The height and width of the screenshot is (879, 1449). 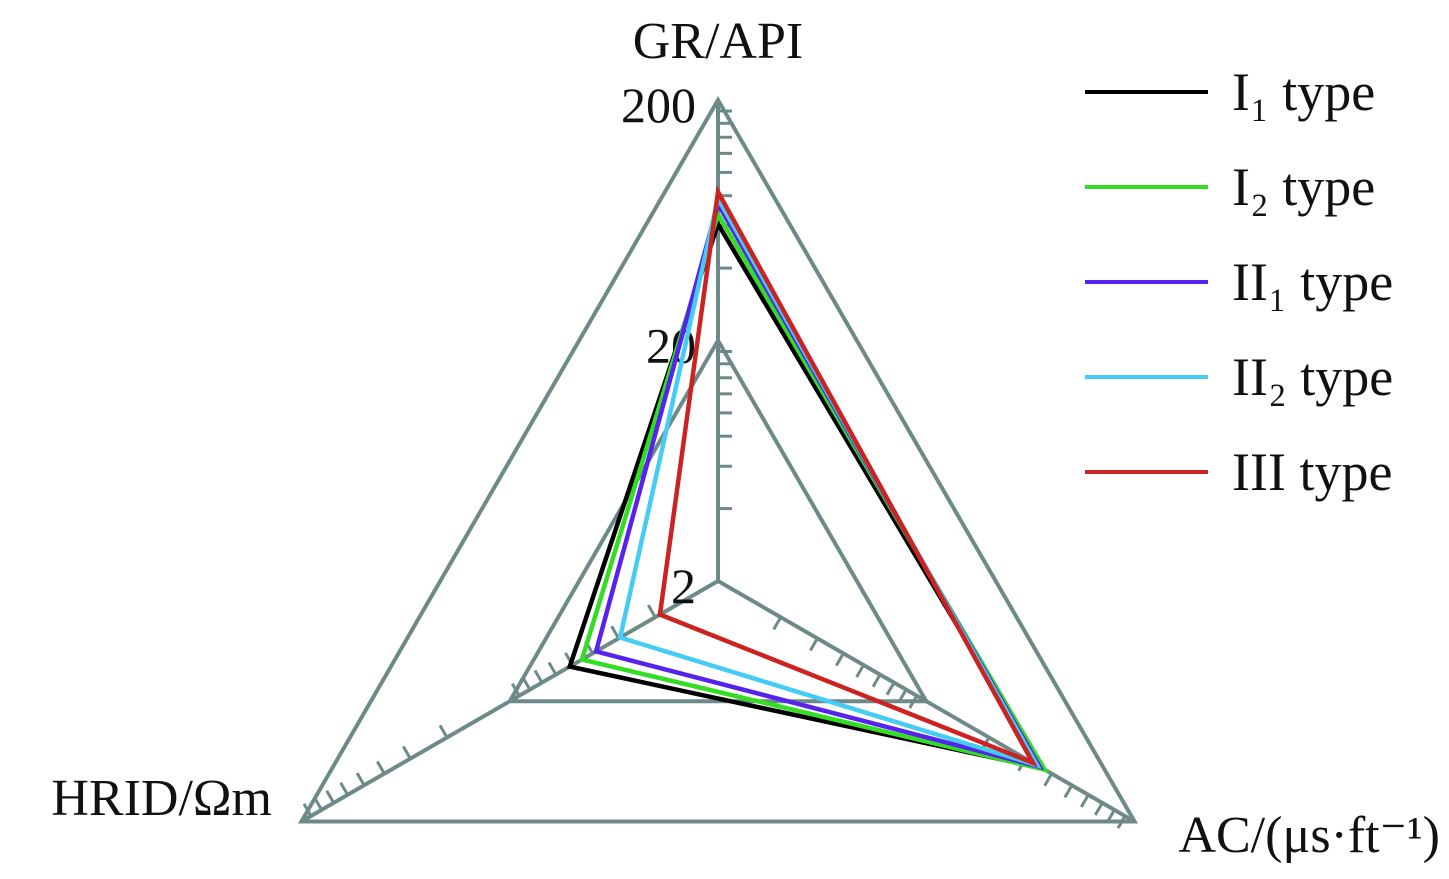 What do you see at coordinates (683, 586) in the screenshot?
I see `tick-label-2: 2` at bounding box center [683, 586].